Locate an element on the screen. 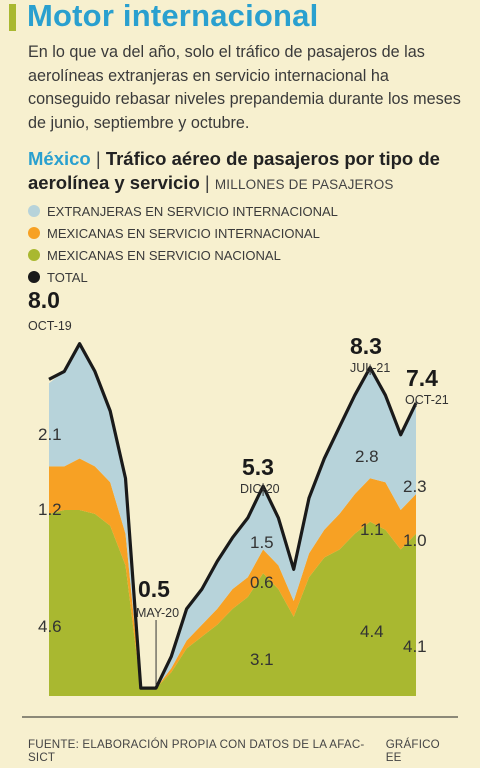  page-title: Motor internacional is located at coordinates (173, 16).